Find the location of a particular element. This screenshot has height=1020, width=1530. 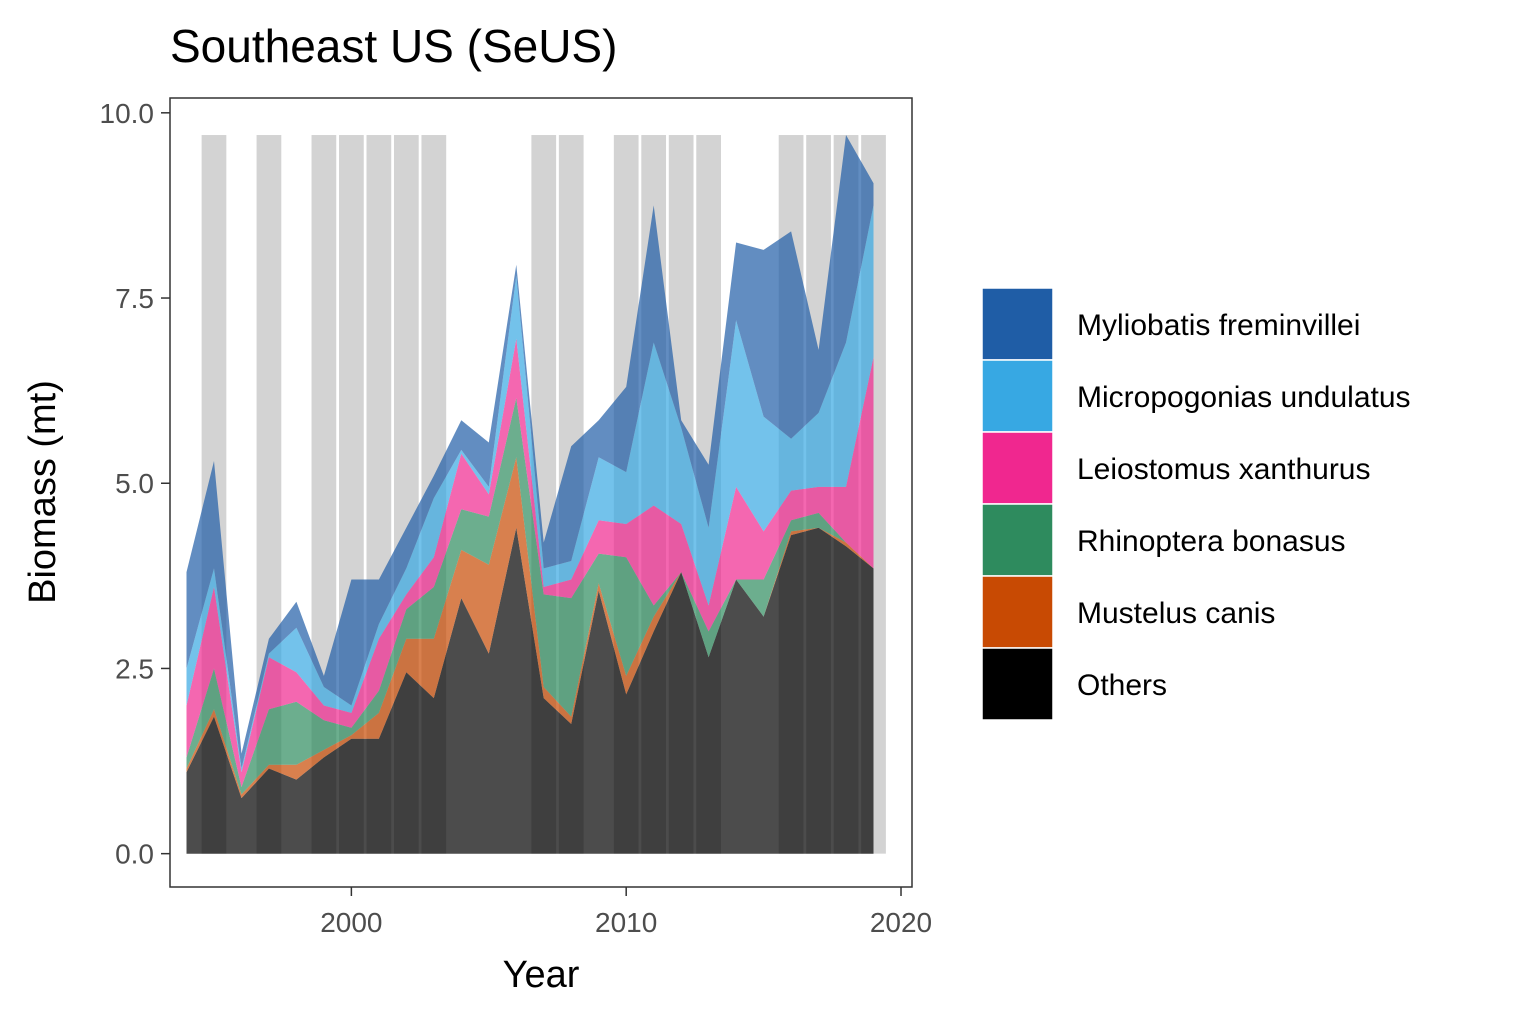

legend-key-mustelus-canis is located at coordinates (1017, 612).